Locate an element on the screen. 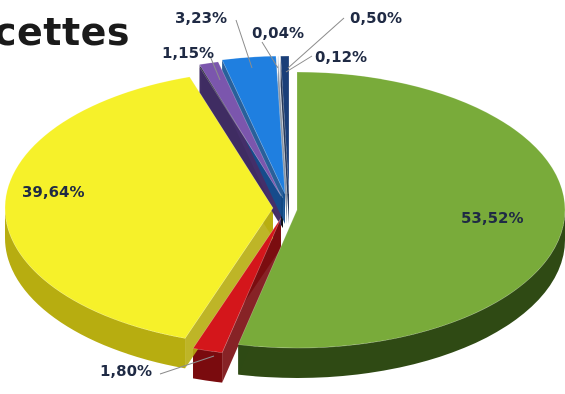 The width and height of the screenshot is (565, 394). slice-label-3: 39,64% is located at coordinates (53, 192).